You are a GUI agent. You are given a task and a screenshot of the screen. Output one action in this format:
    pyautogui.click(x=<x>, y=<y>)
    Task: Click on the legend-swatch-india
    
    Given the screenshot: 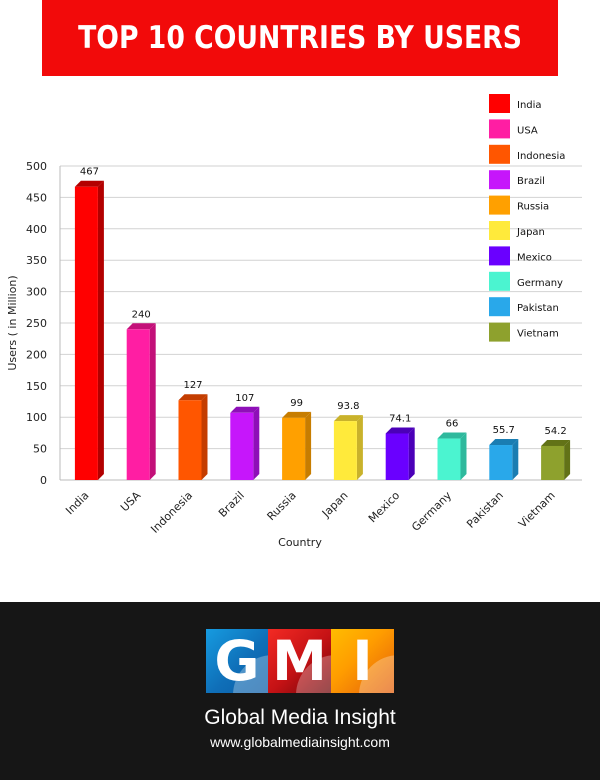 What is the action you would take?
    pyautogui.click(x=499, y=103)
    